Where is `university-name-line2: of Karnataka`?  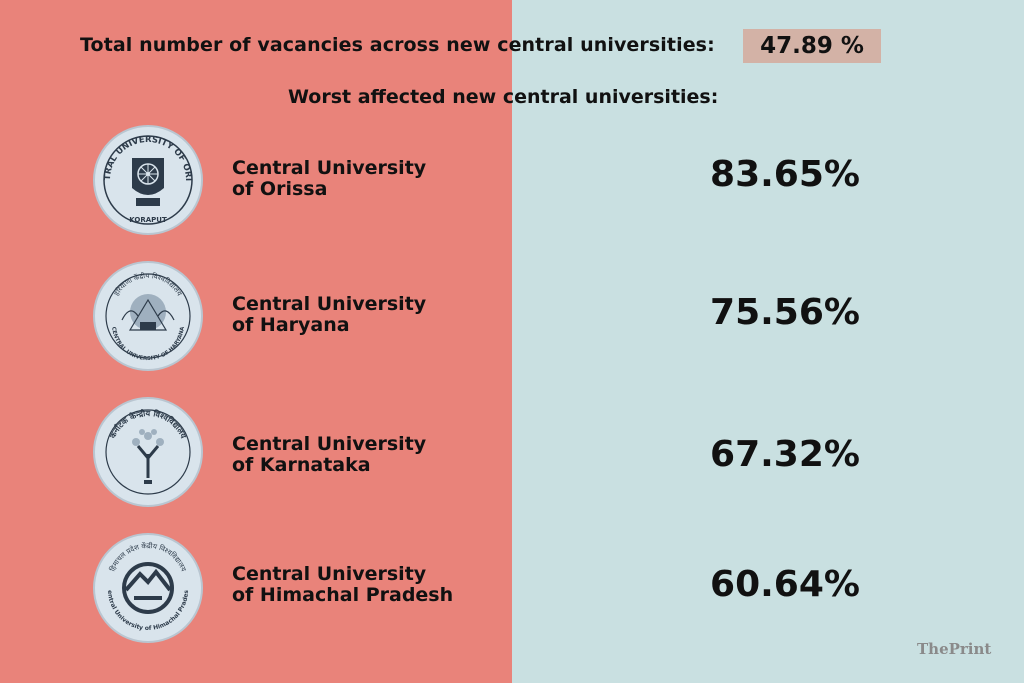 university-name-line2: of Karnataka is located at coordinates (301, 465).